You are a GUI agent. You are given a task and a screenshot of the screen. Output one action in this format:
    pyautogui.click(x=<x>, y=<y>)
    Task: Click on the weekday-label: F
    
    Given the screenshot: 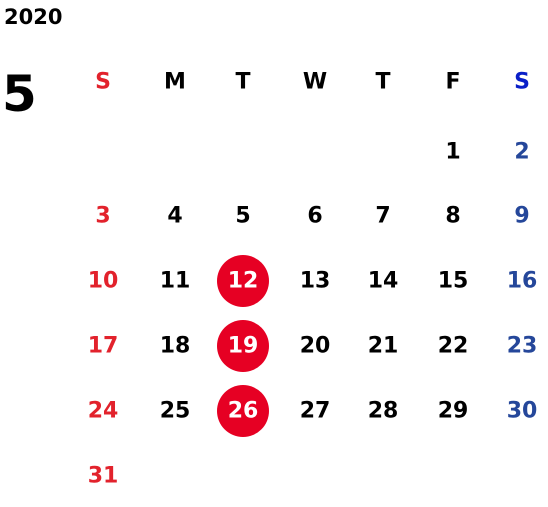 What is the action you would take?
    pyautogui.click(x=452, y=82)
    